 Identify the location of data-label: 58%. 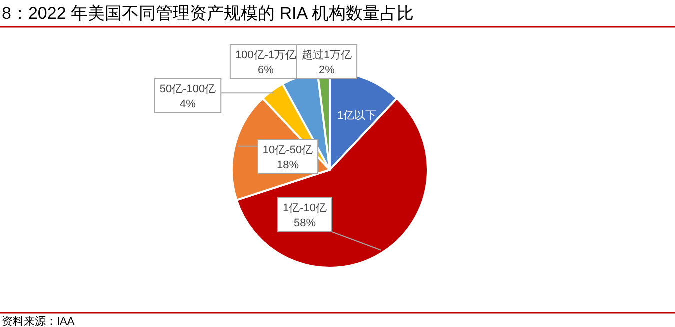
(305, 224).